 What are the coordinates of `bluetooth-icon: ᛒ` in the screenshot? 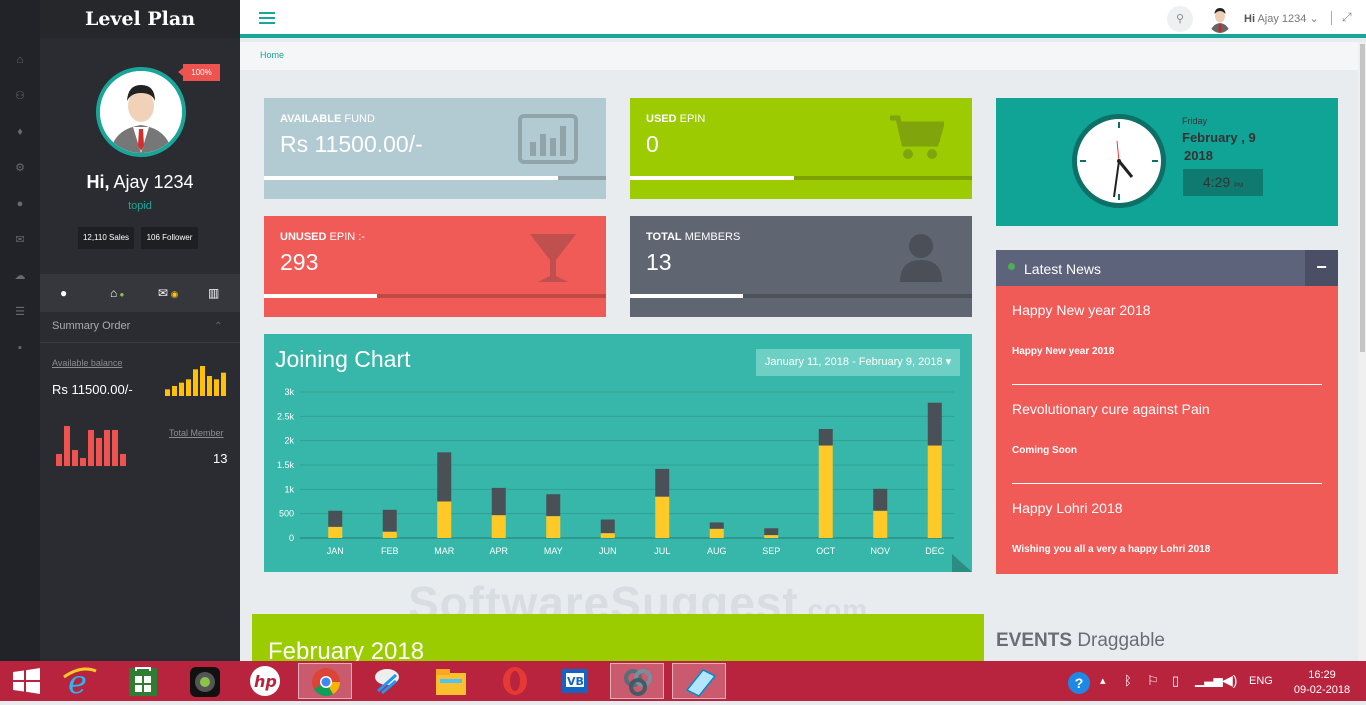 It's located at (1128, 680).